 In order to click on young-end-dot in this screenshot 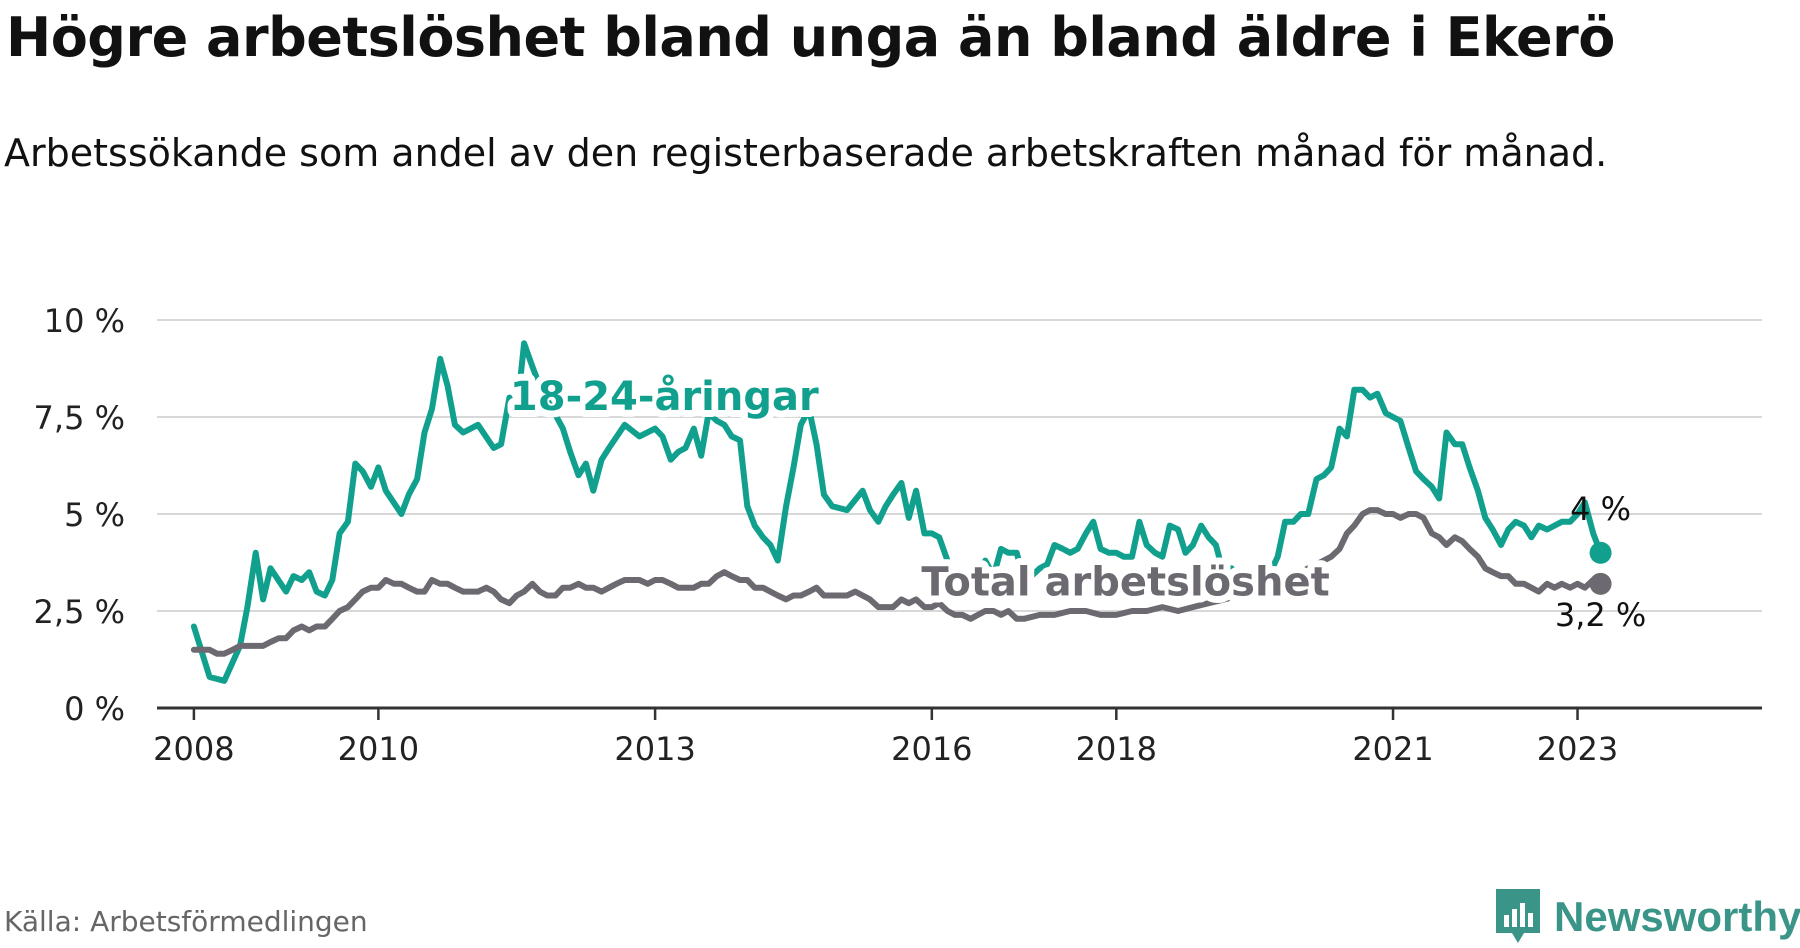, I will do `click(1600, 552)`.